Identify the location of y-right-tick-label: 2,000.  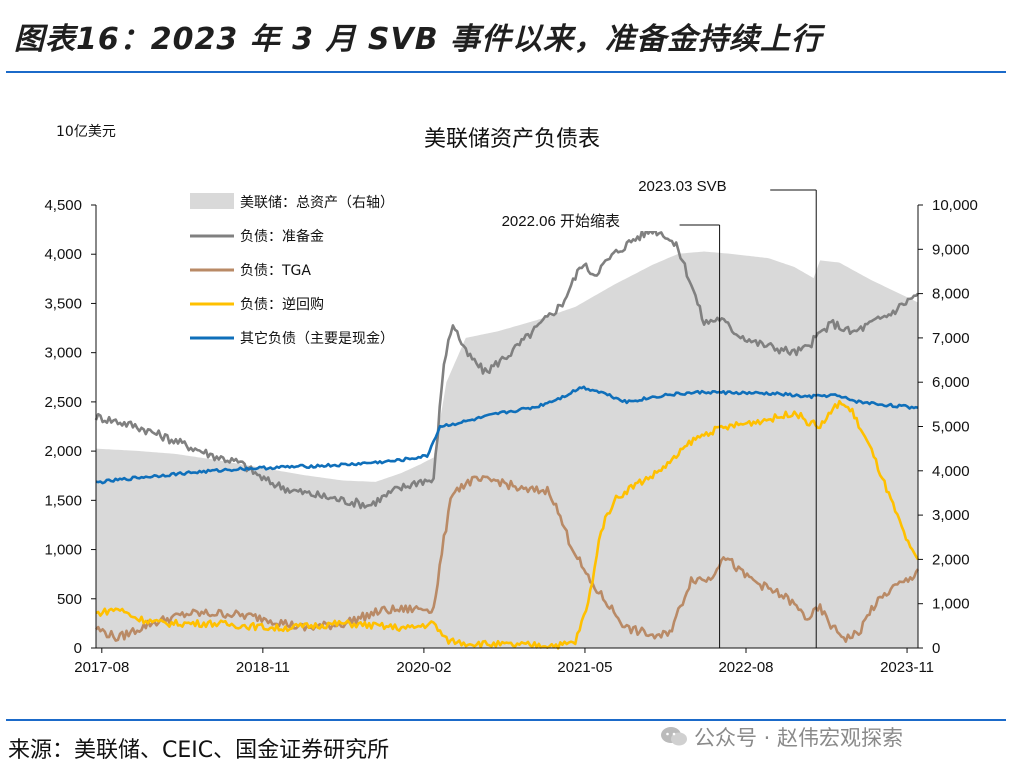
(951, 559).